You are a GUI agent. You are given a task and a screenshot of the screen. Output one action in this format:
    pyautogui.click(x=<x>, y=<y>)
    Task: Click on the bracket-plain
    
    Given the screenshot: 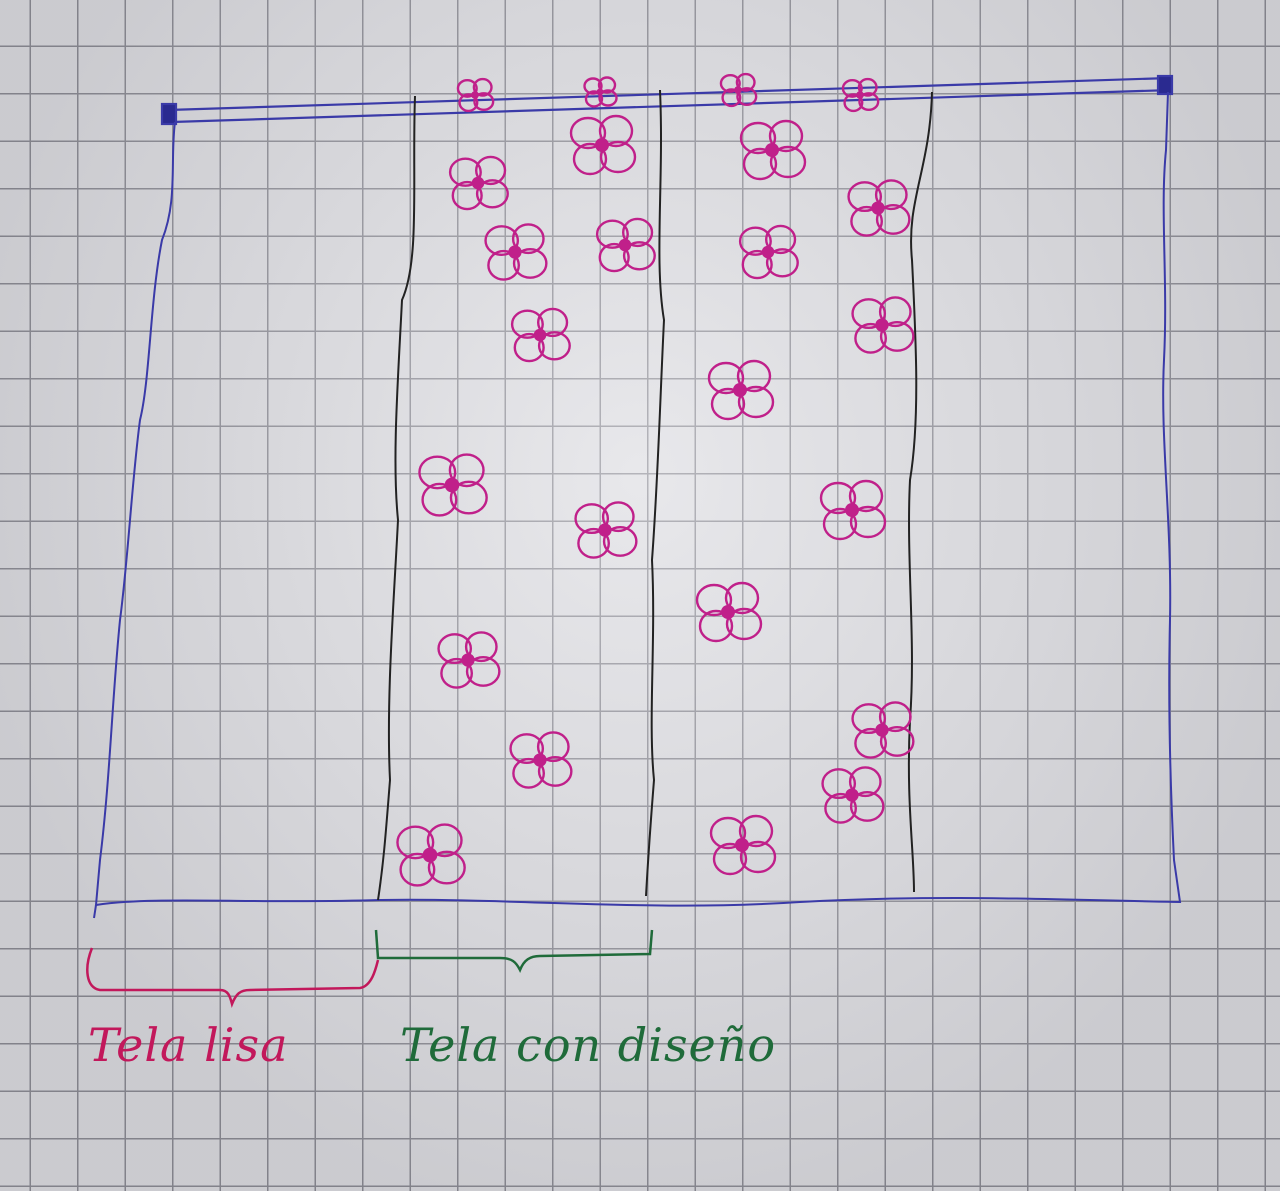 What is the action you would take?
    pyautogui.click(x=233, y=978)
    